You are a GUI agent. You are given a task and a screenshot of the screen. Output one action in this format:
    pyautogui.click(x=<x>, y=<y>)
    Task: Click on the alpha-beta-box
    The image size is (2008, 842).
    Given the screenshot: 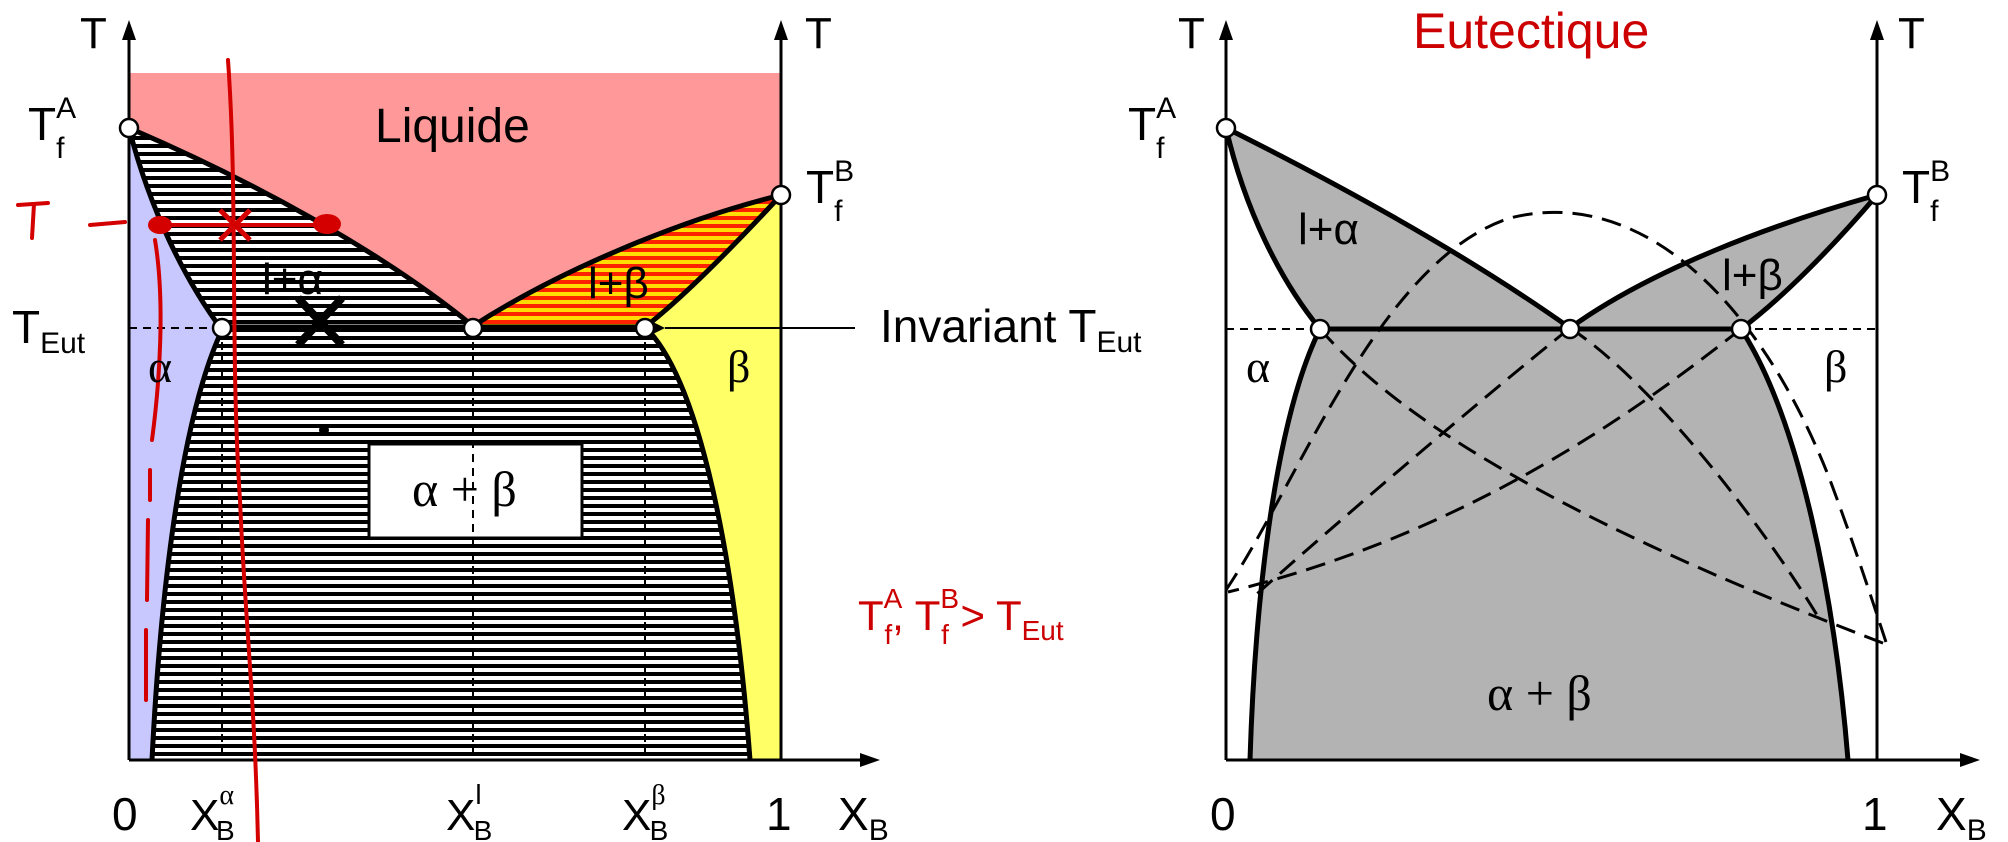 What is the action you would take?
    pyautogui.click(x=475, y=491)
    